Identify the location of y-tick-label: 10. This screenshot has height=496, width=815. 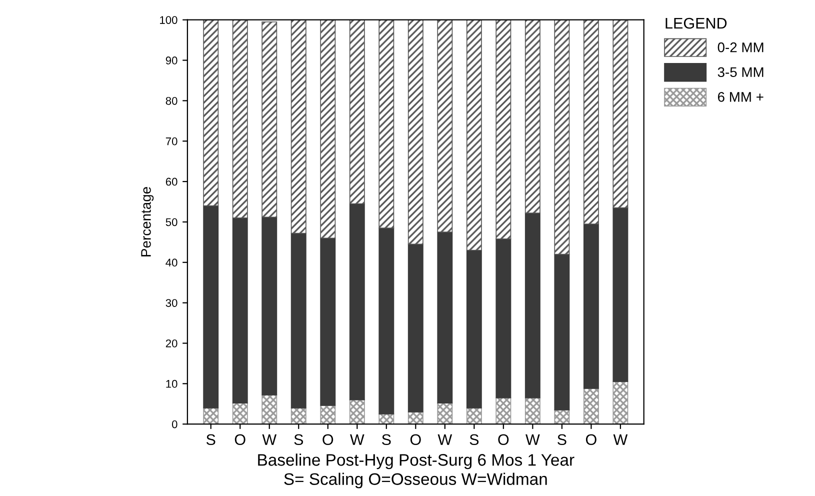
(172, 384).